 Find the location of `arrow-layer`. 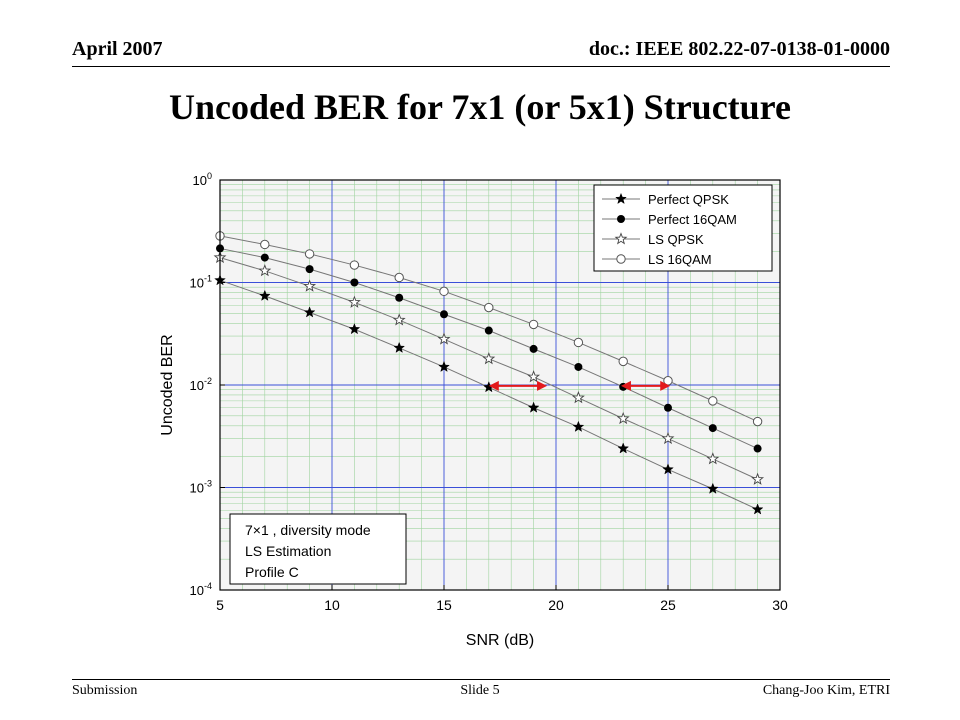

arrow-layer is located at coordinates (579, 385).